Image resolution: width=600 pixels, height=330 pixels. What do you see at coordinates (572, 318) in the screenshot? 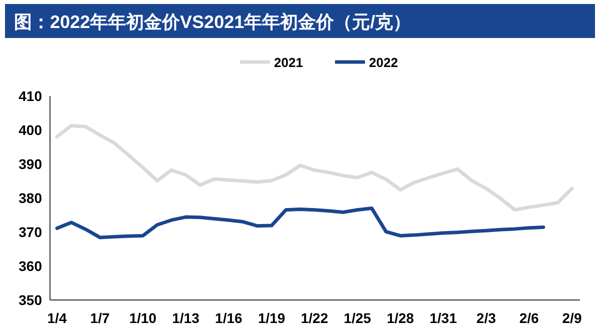
I see `x-tick-label: 2/9` at bounding box center [572, 318].